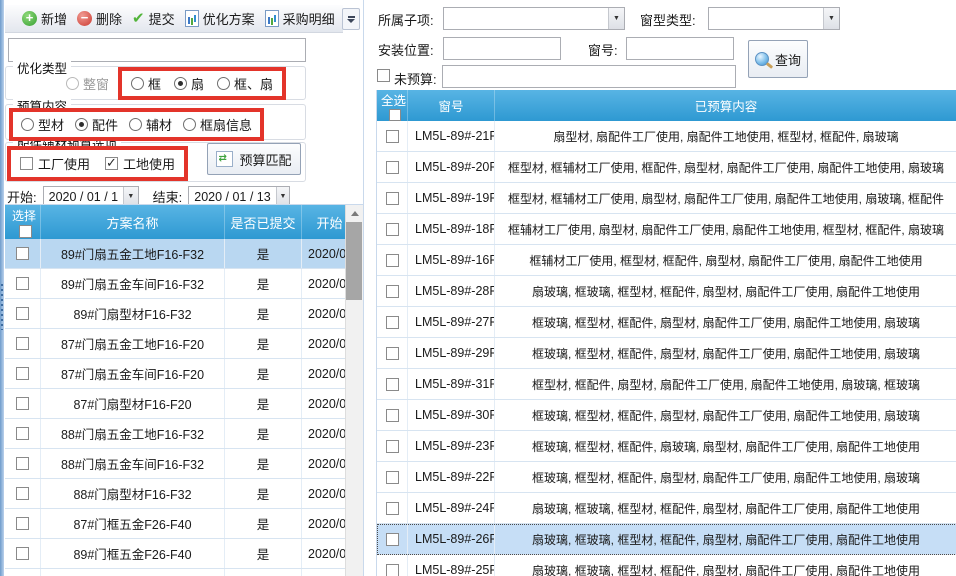 The image size is (956, 576). What do you see at coordinates (2, 307) in the screenshot?
I see `splitter-grip` at bounding box center [2, 307].